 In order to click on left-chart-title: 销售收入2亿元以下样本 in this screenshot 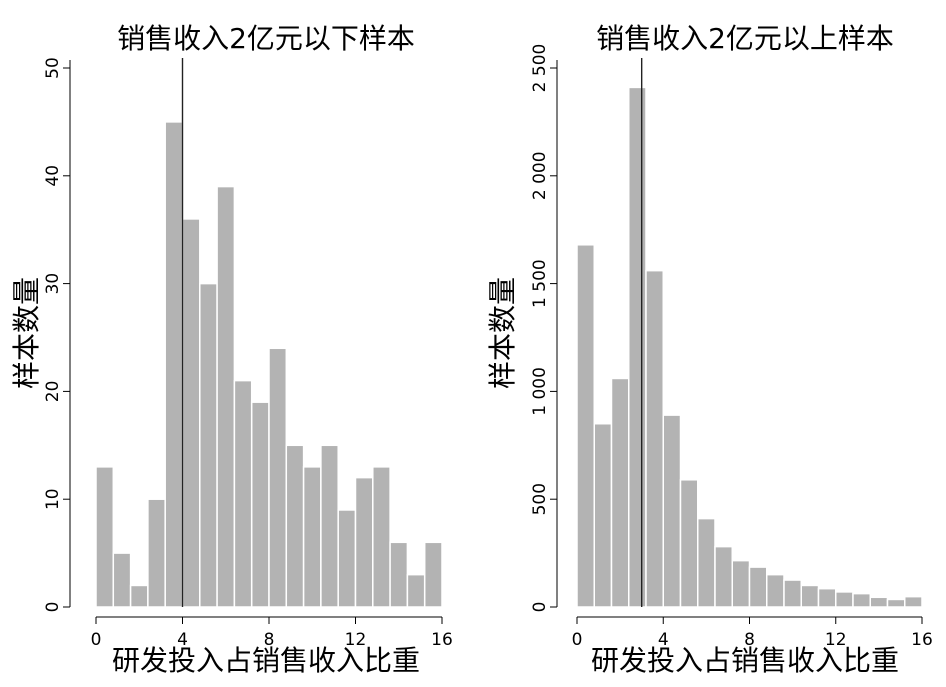, I will do `click(266, 38)`.